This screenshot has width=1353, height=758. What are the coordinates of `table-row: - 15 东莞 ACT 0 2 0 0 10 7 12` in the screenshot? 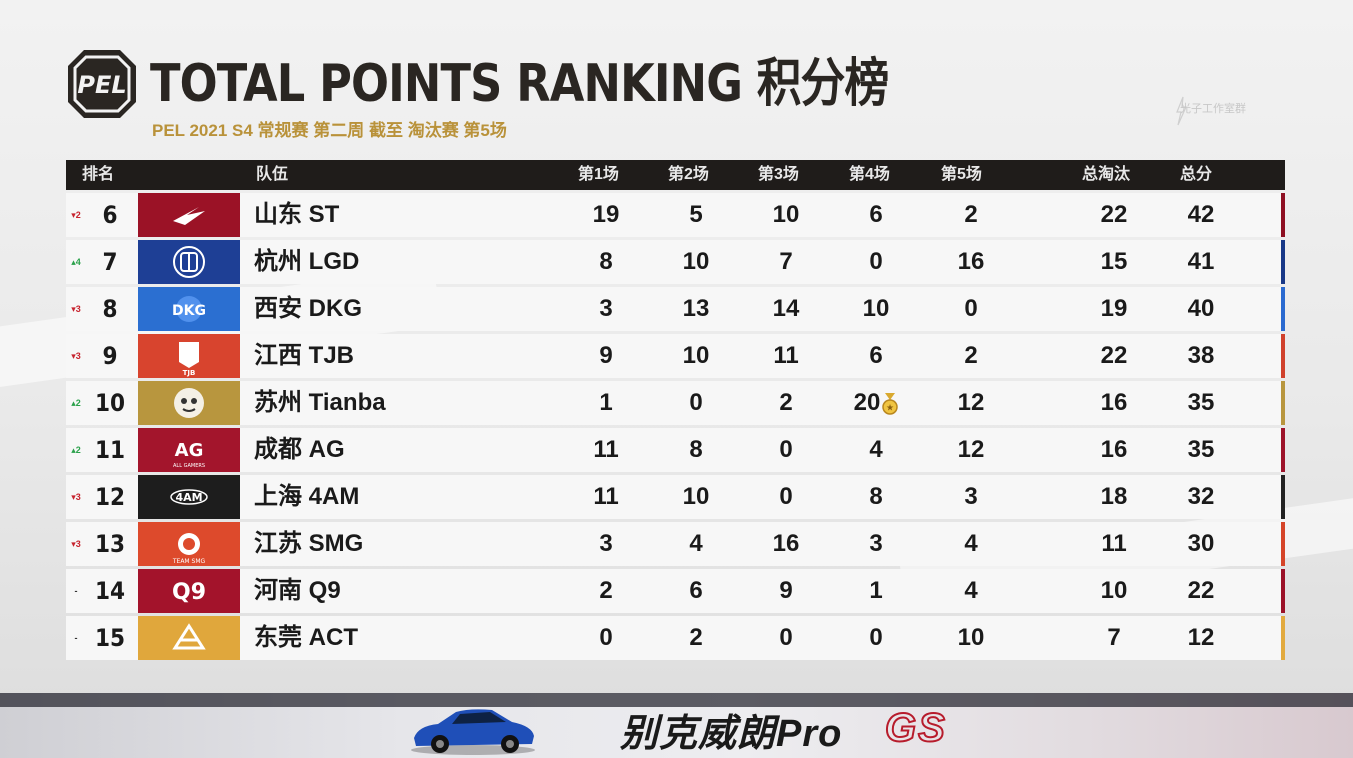 It's located at (675, 638).